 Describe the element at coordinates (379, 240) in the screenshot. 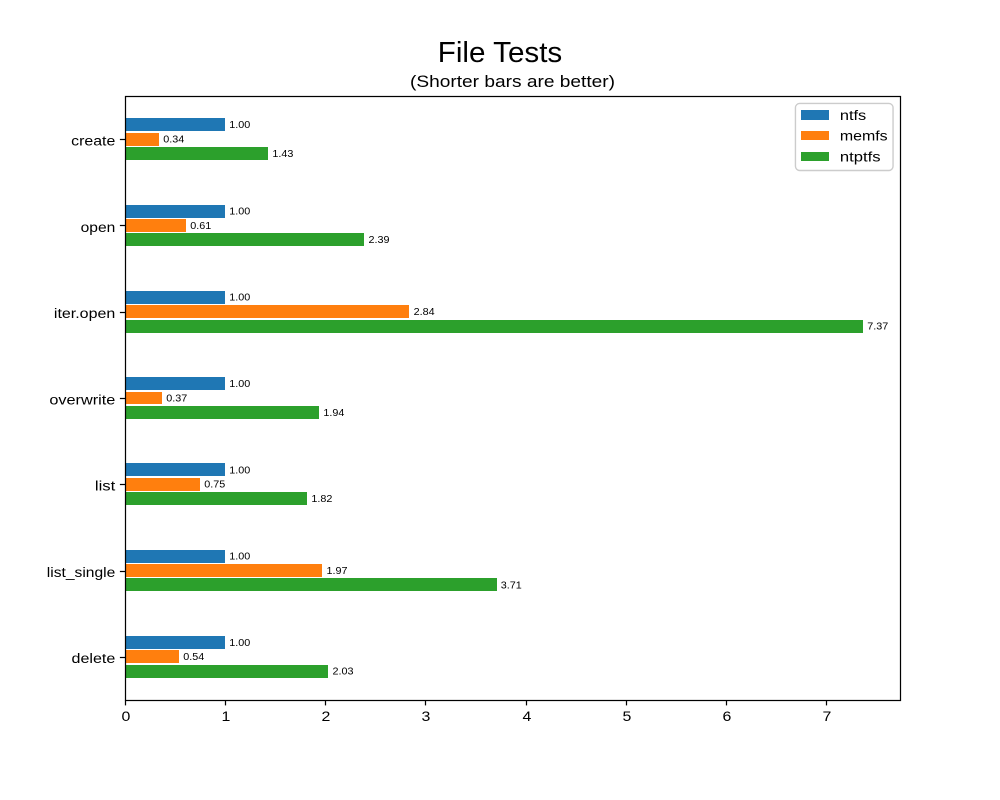

I see `svg-text: 2.39` at that location.